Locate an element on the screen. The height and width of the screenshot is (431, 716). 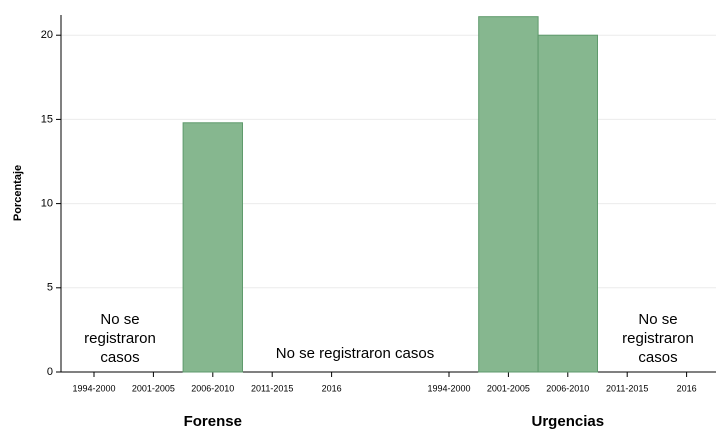
group-label: Forense is located at coordinates (213, 421).